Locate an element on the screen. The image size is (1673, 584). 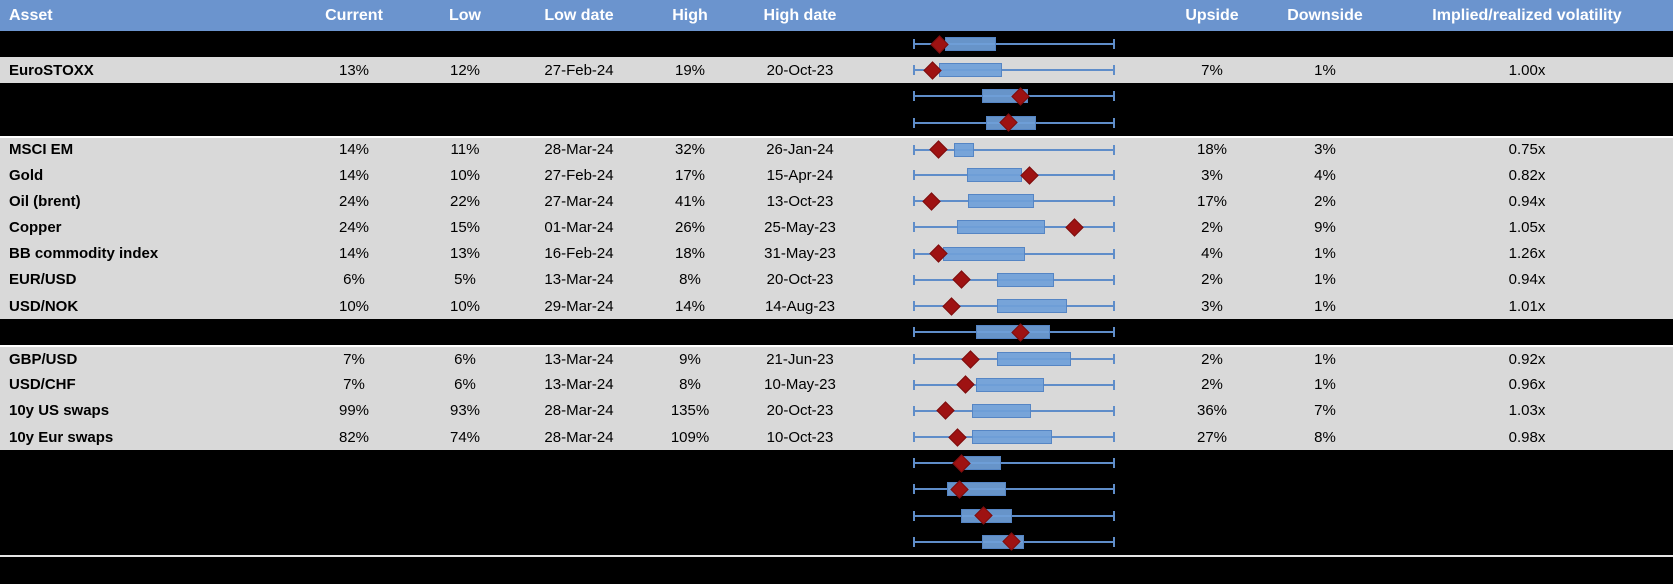
cell-current: 10% is located at coordinates (354, 306).